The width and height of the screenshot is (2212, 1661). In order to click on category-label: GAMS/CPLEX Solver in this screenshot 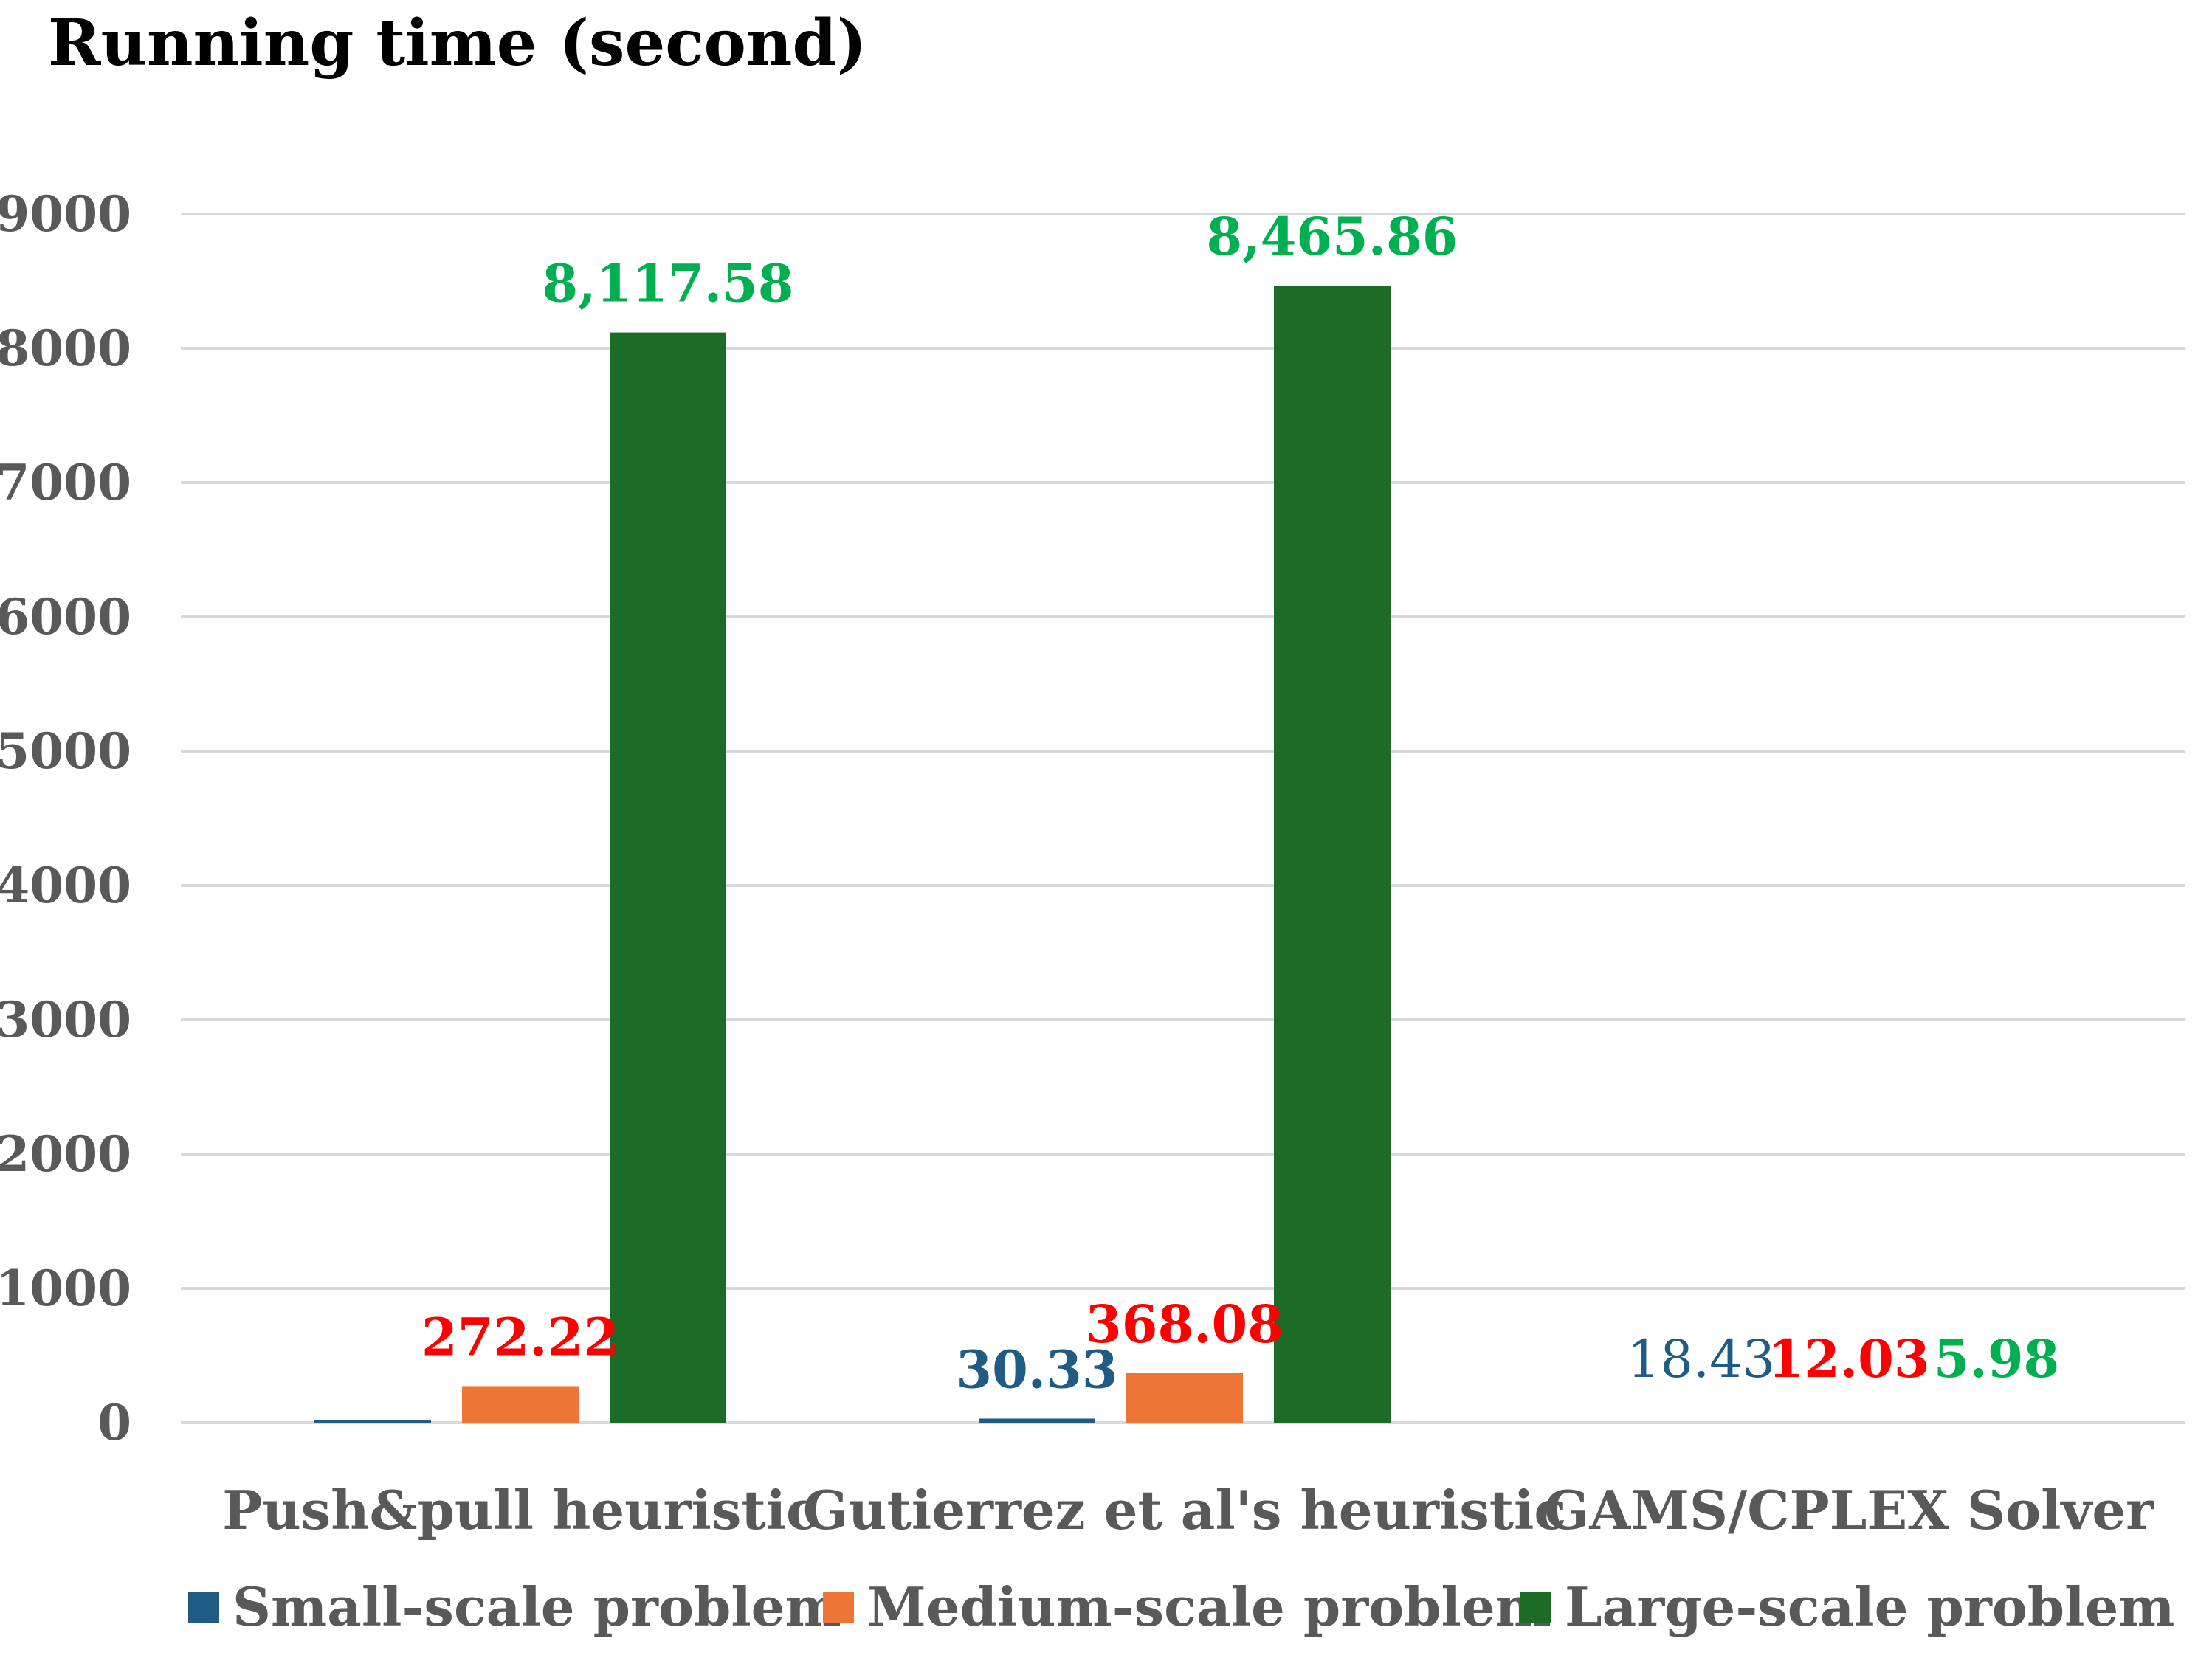, I will do `click(1849, 1510)`.